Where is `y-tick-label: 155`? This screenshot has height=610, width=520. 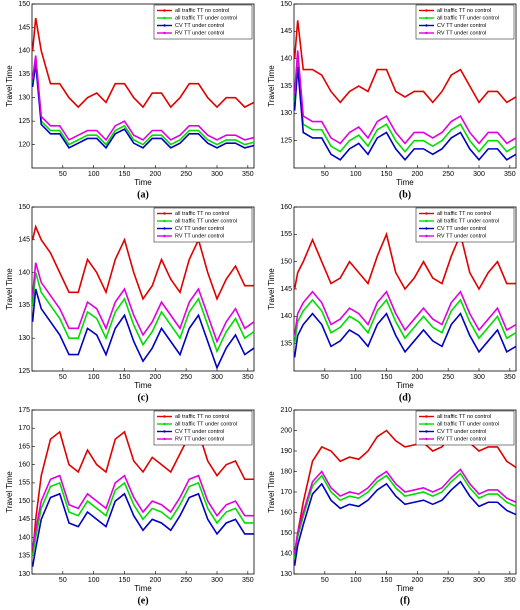
y-tick-label: 155 is located at coordinates (24, 483).